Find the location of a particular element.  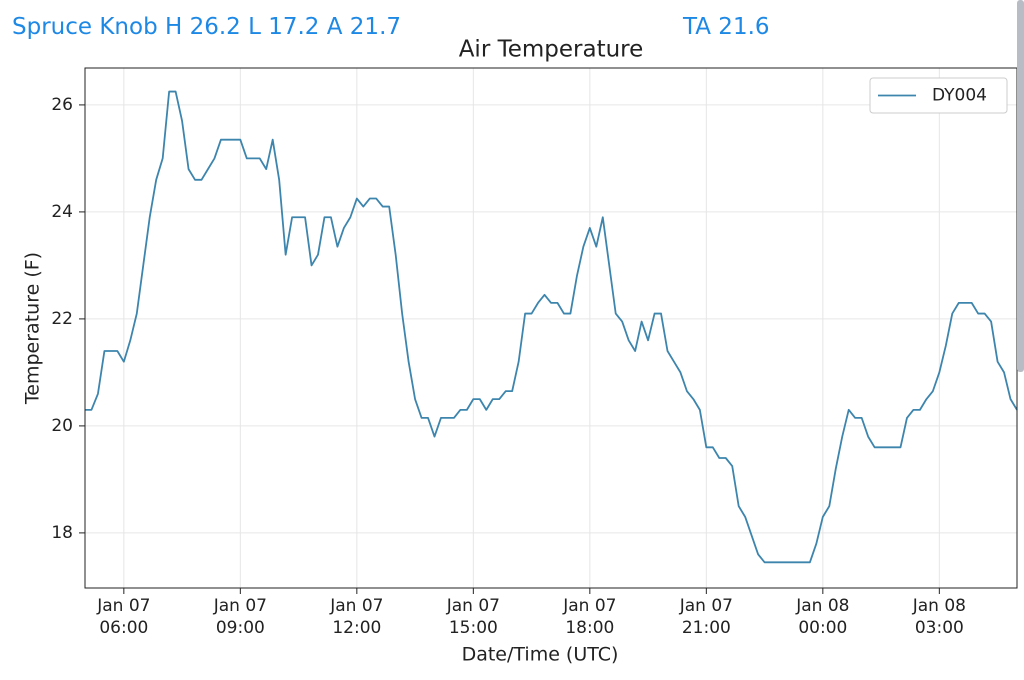

y-axis-label: Temperature (F) is located at coordinates (33, 328).